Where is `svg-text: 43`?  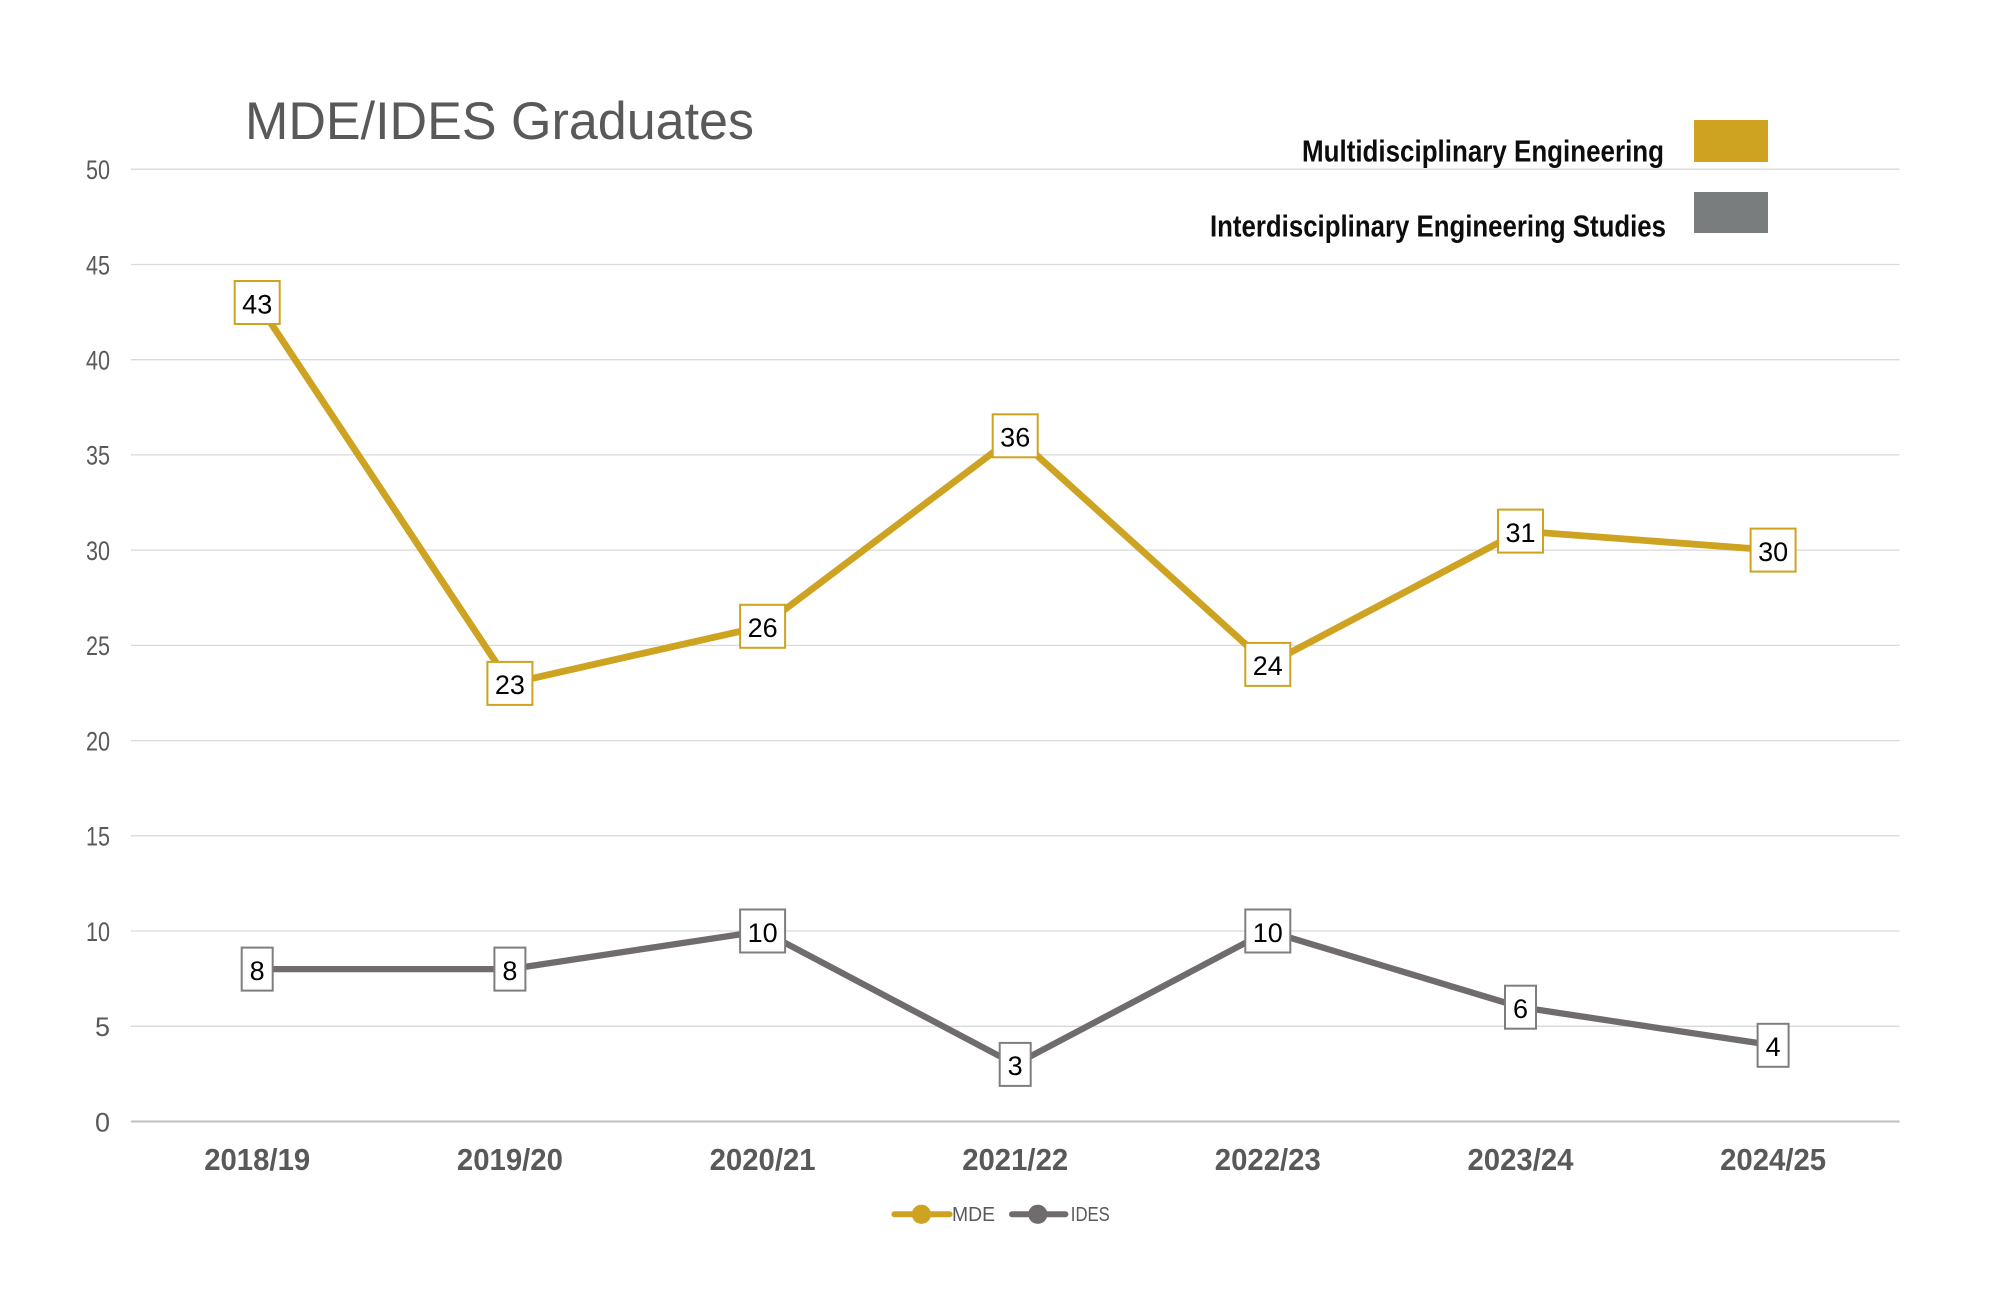 svg-text: 43 is located at coordinates (257, 304).